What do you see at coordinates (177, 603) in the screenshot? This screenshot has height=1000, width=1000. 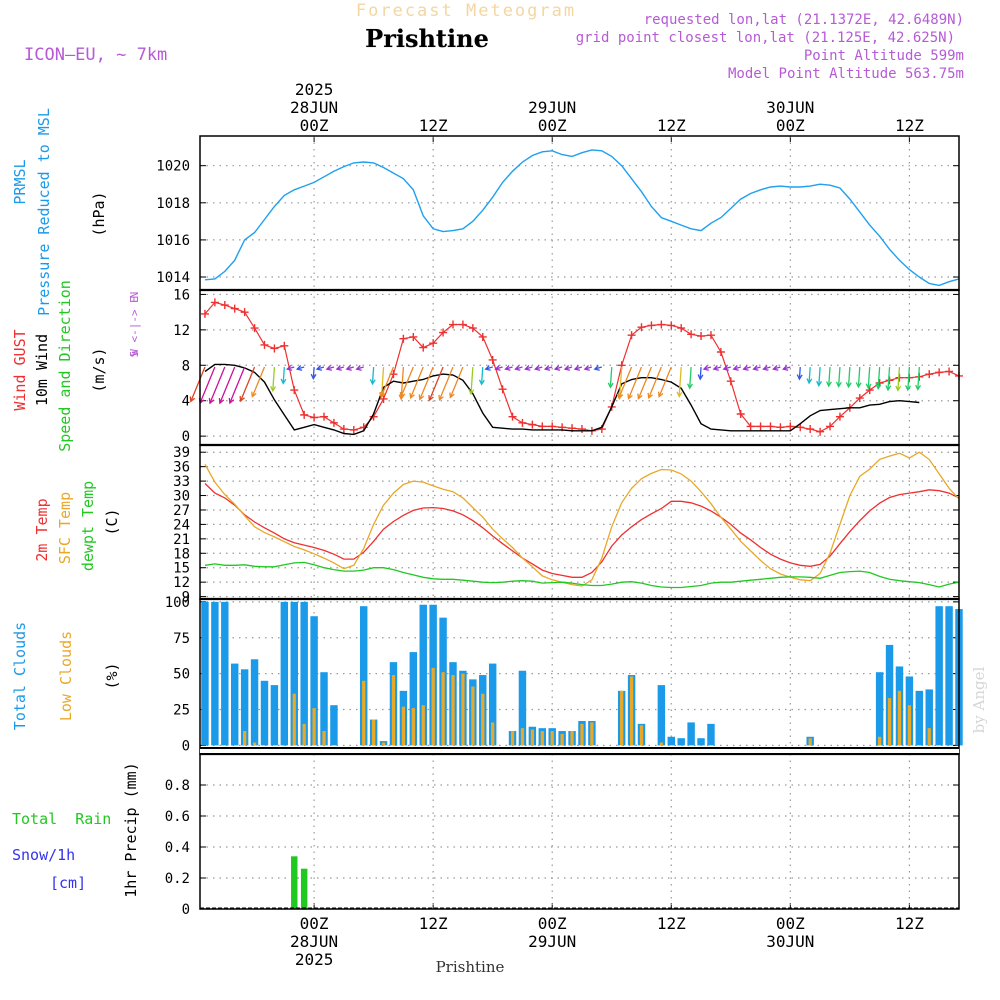 I see `y-tick-label: 100` at bounding box center [177, 603].